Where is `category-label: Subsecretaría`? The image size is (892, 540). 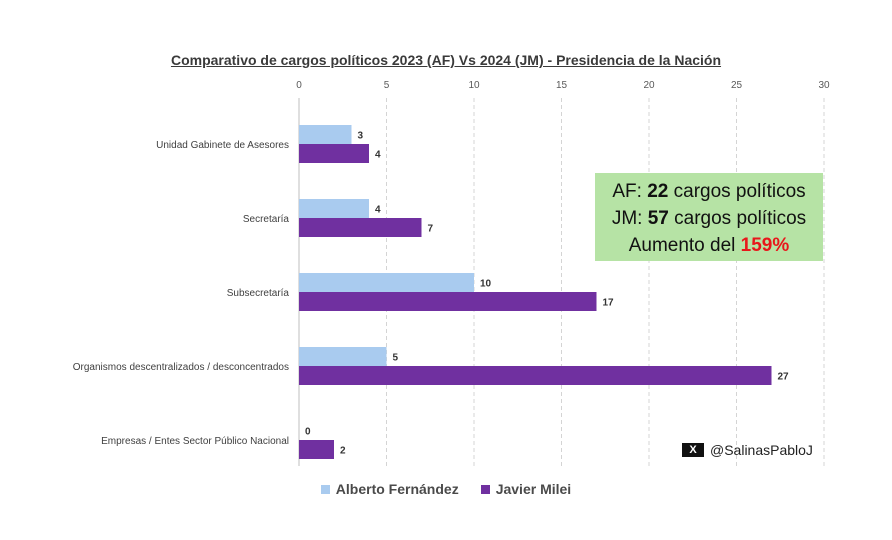 category-label: Subsecretaría is located at coordinates (258, 293).